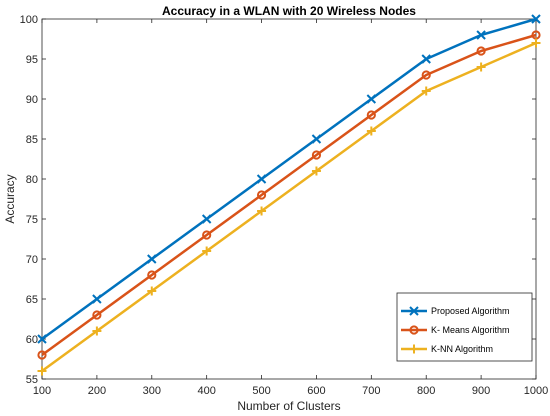 This screenshot has width=550, height=416. What do you see at coordinates (32, 180) in the screenshot?
I see `y-tick-label: 80` at bounding box center [32, 180].